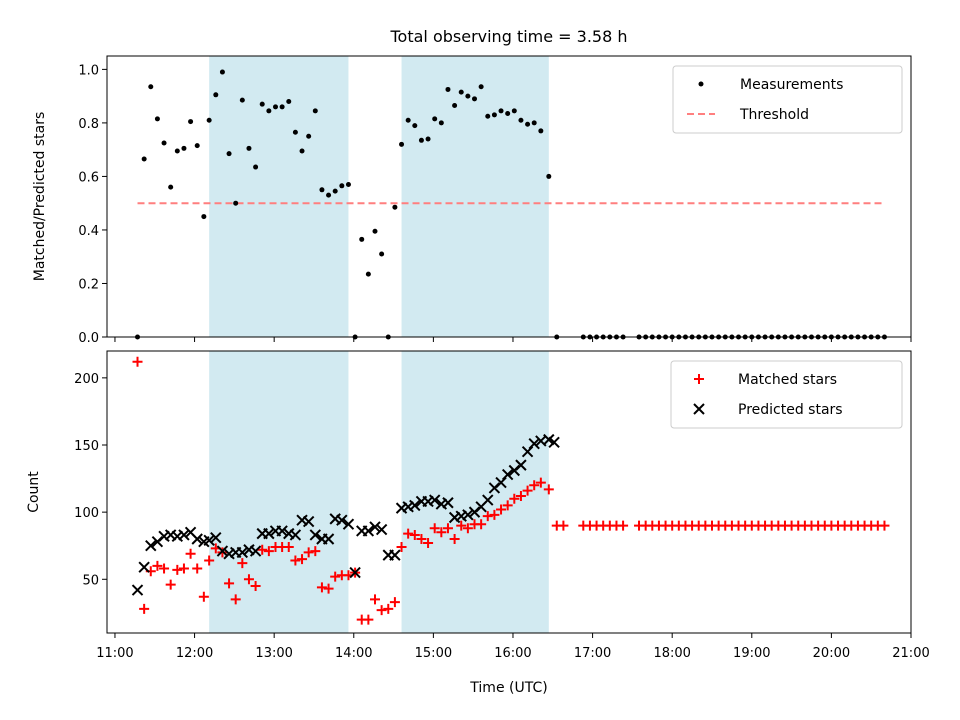  Describe the element at coordinates (88, 70) in the screenshot. I see `y-tick-label: 1.0` at that location.